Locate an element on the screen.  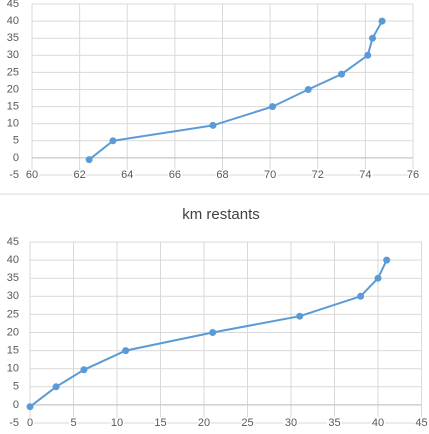
x-tick-label: 20 is located at coordinates (204, 423).